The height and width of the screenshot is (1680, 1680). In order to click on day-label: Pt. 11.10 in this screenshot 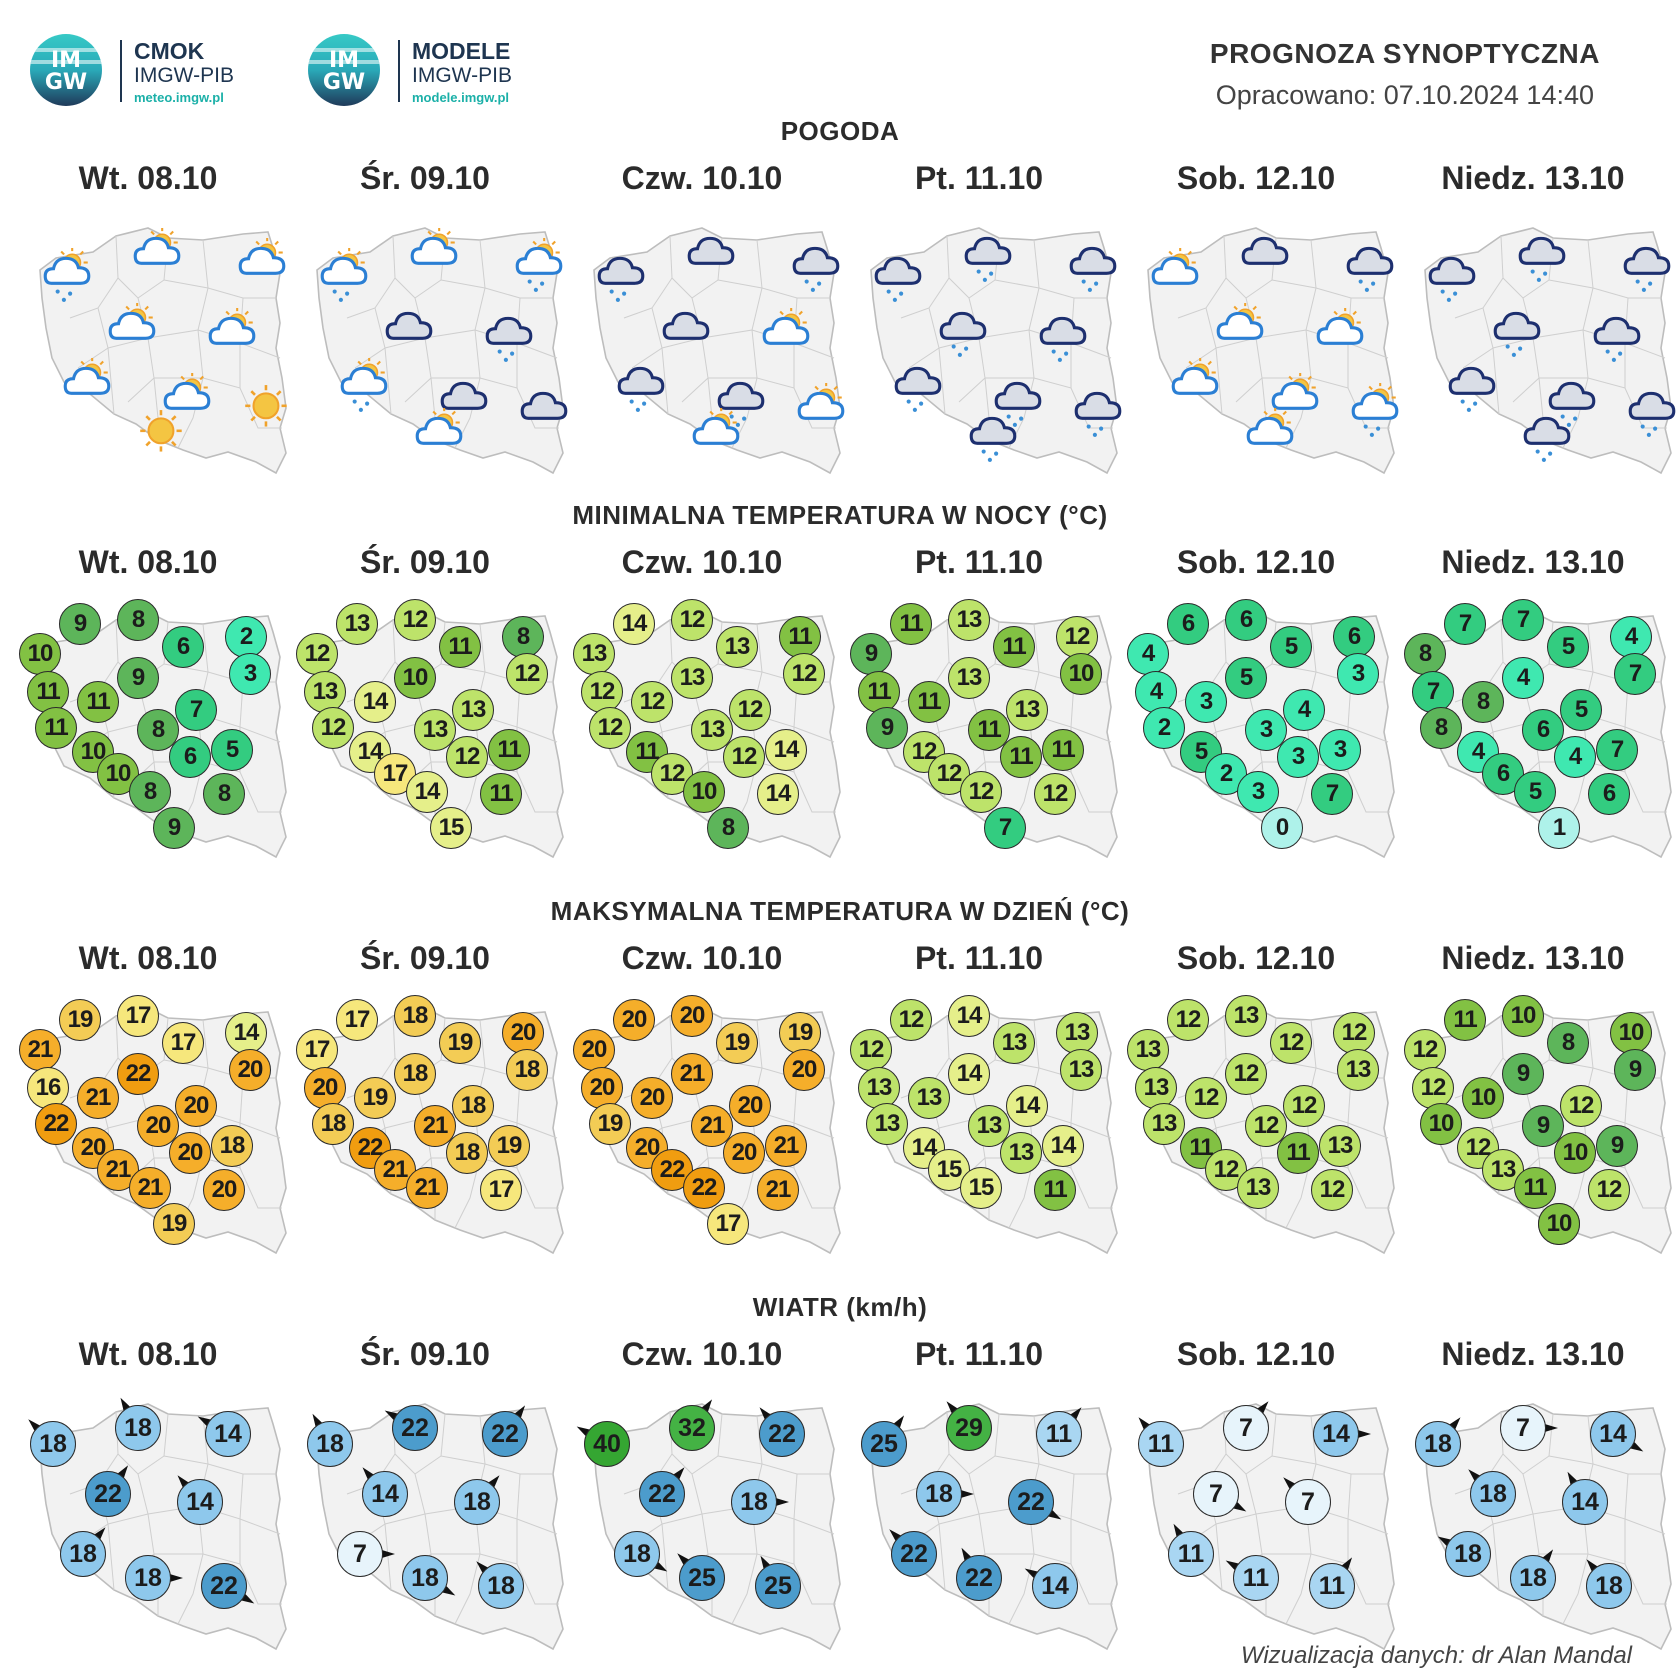, I will do `click(979, 958)`.